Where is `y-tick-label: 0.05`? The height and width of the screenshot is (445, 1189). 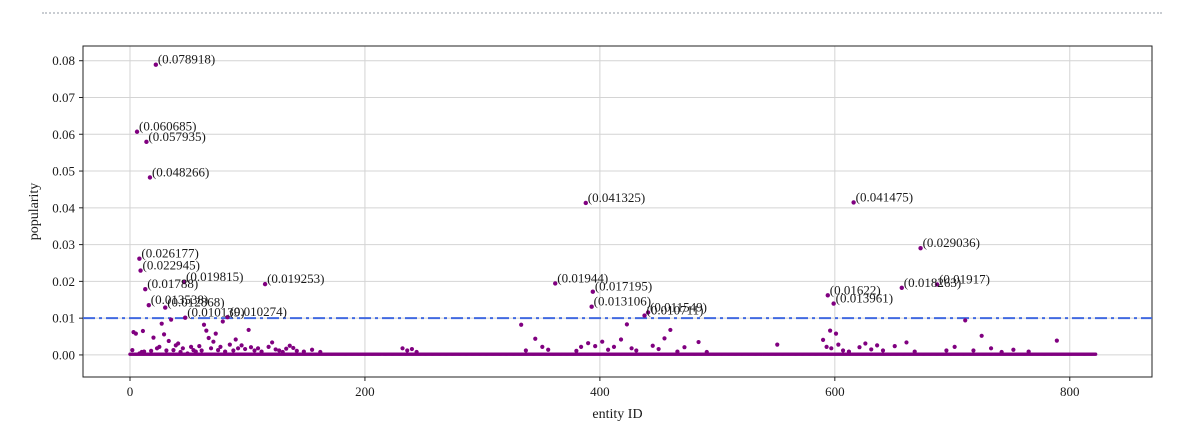 y-tick-label: 0.05 is located at coordinates (63, 171).